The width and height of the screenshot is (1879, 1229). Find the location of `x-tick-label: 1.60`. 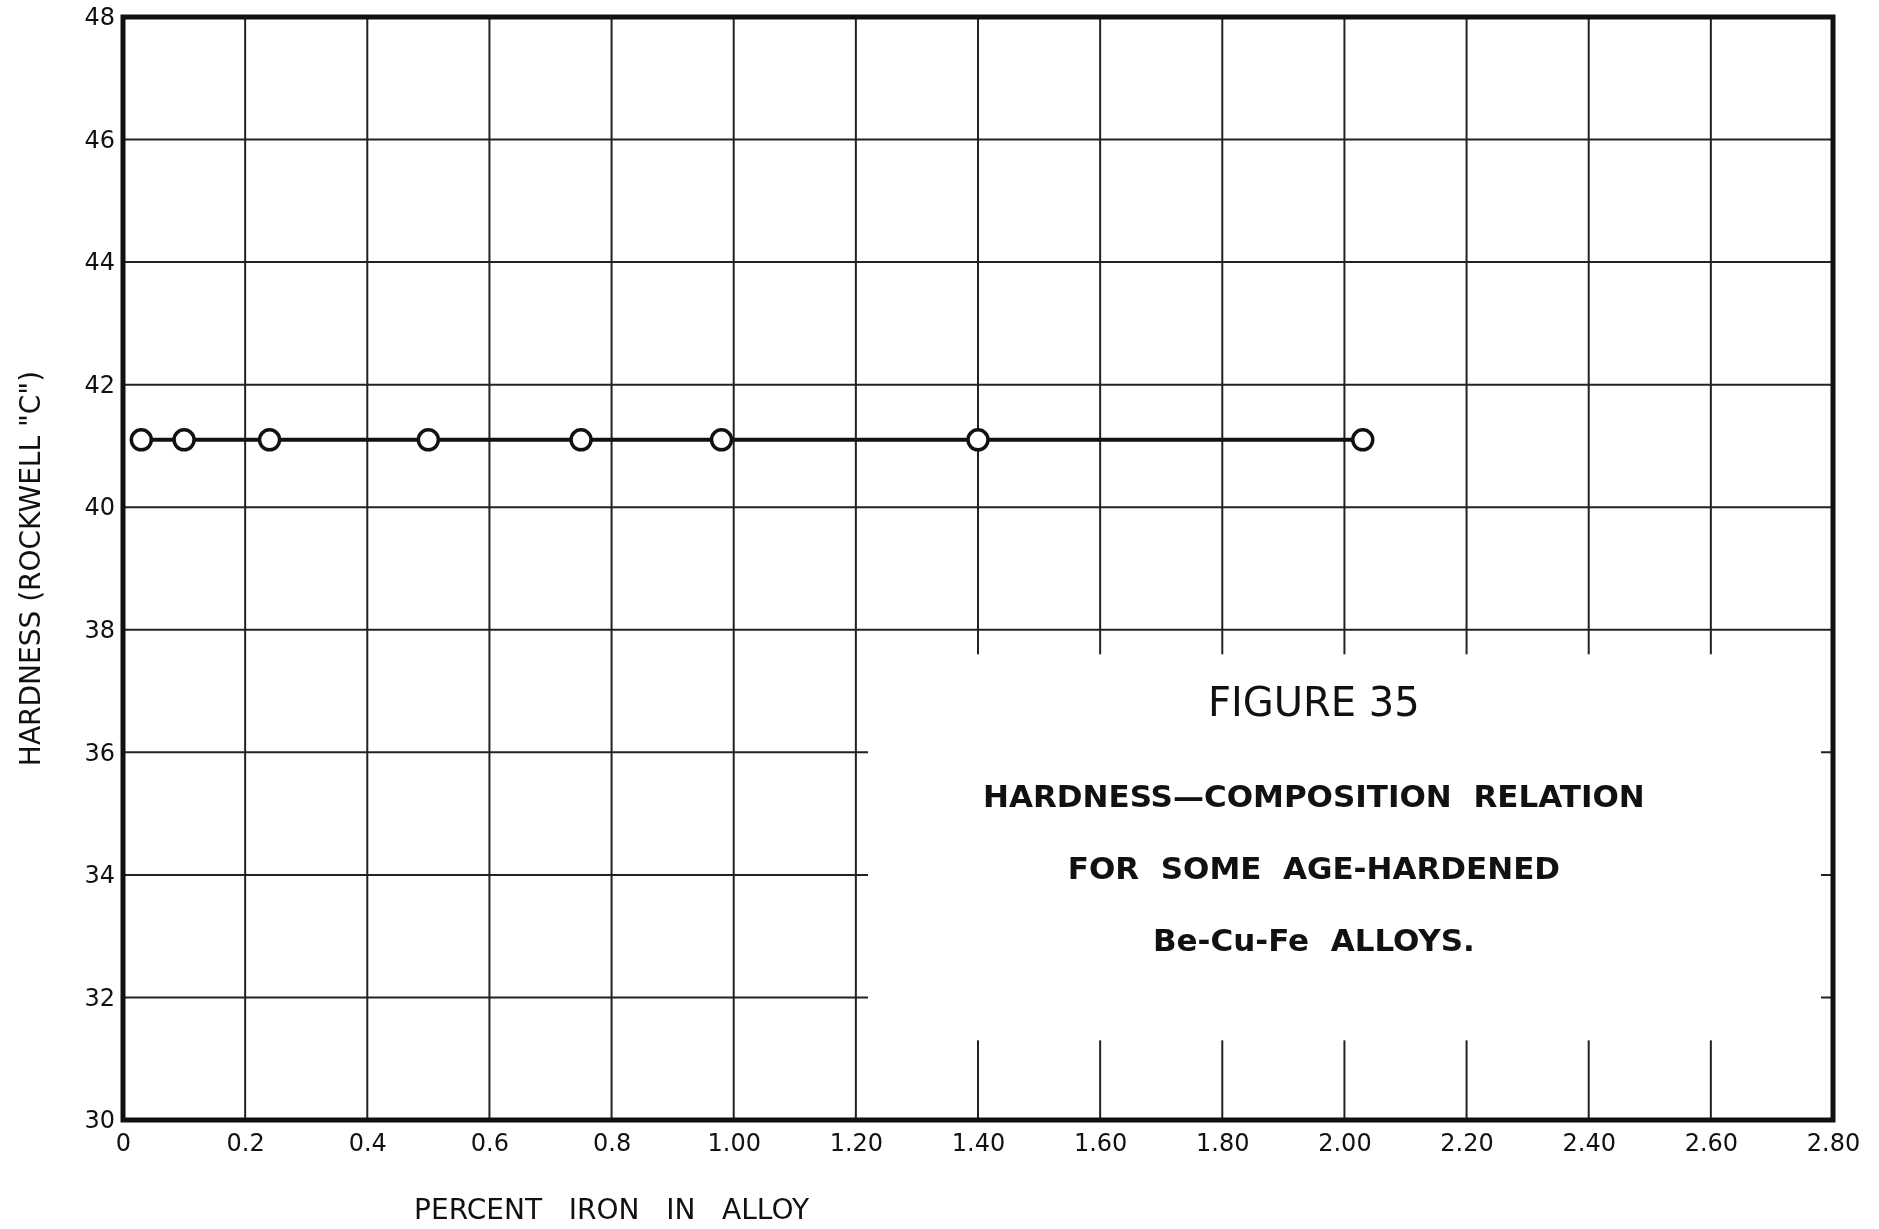

x-tick-label: 1.60 is located at coordinates (1100, 1143).